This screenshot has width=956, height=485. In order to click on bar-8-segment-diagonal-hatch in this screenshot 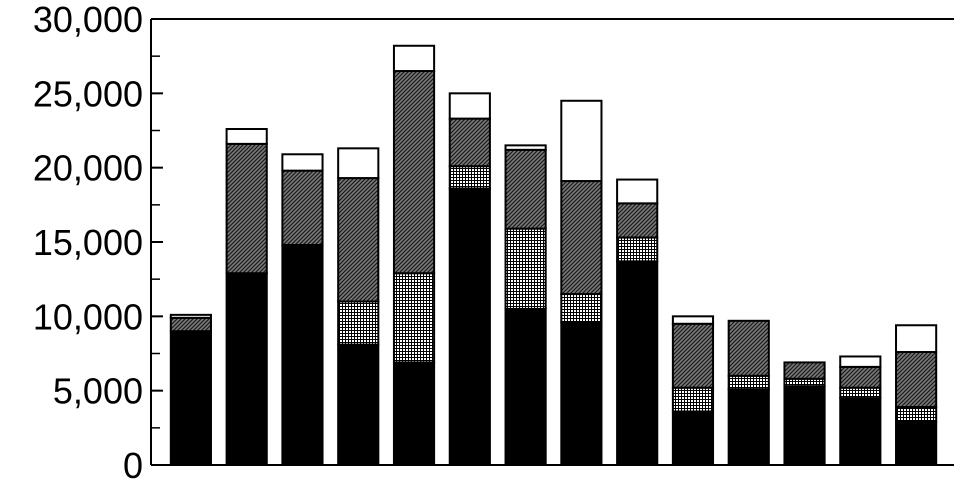, I will do `click(581, 238)`.